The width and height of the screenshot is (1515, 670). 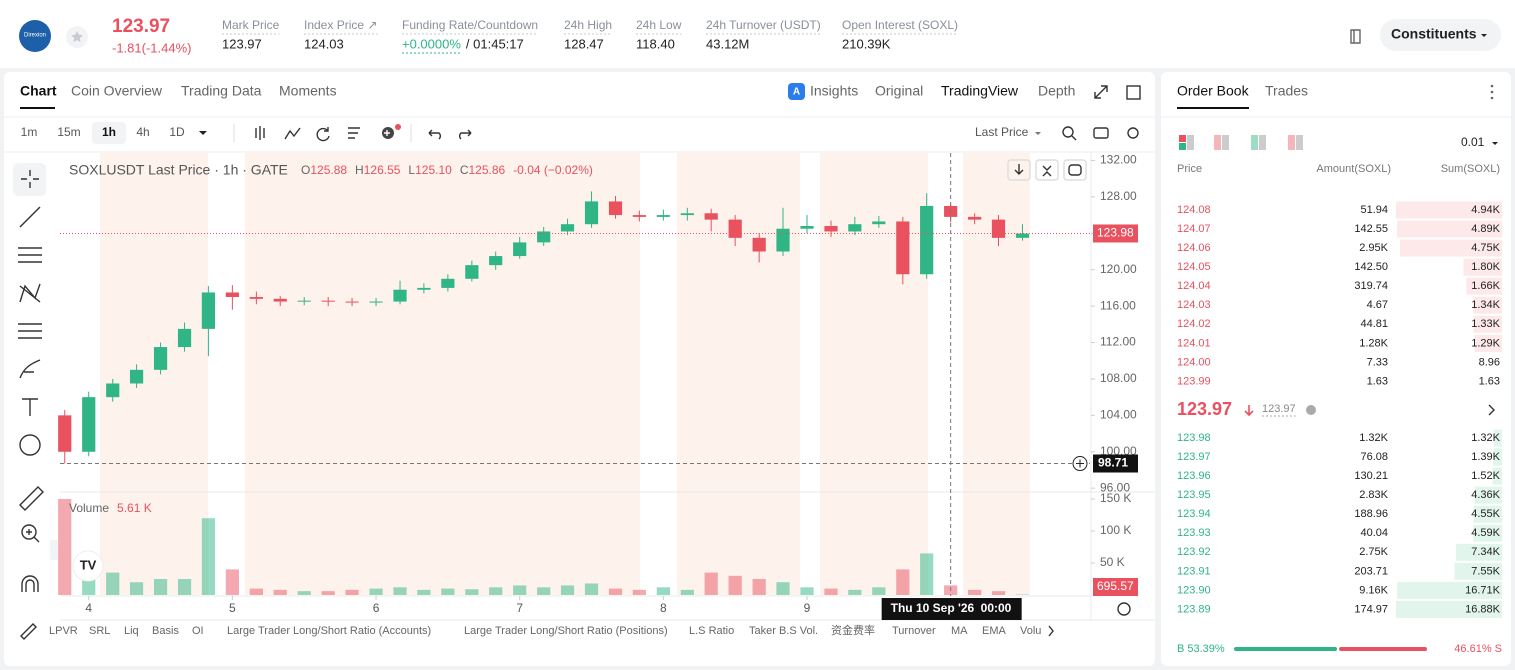 I want to click on tab: Trading Data, so click(x=221, y=91).